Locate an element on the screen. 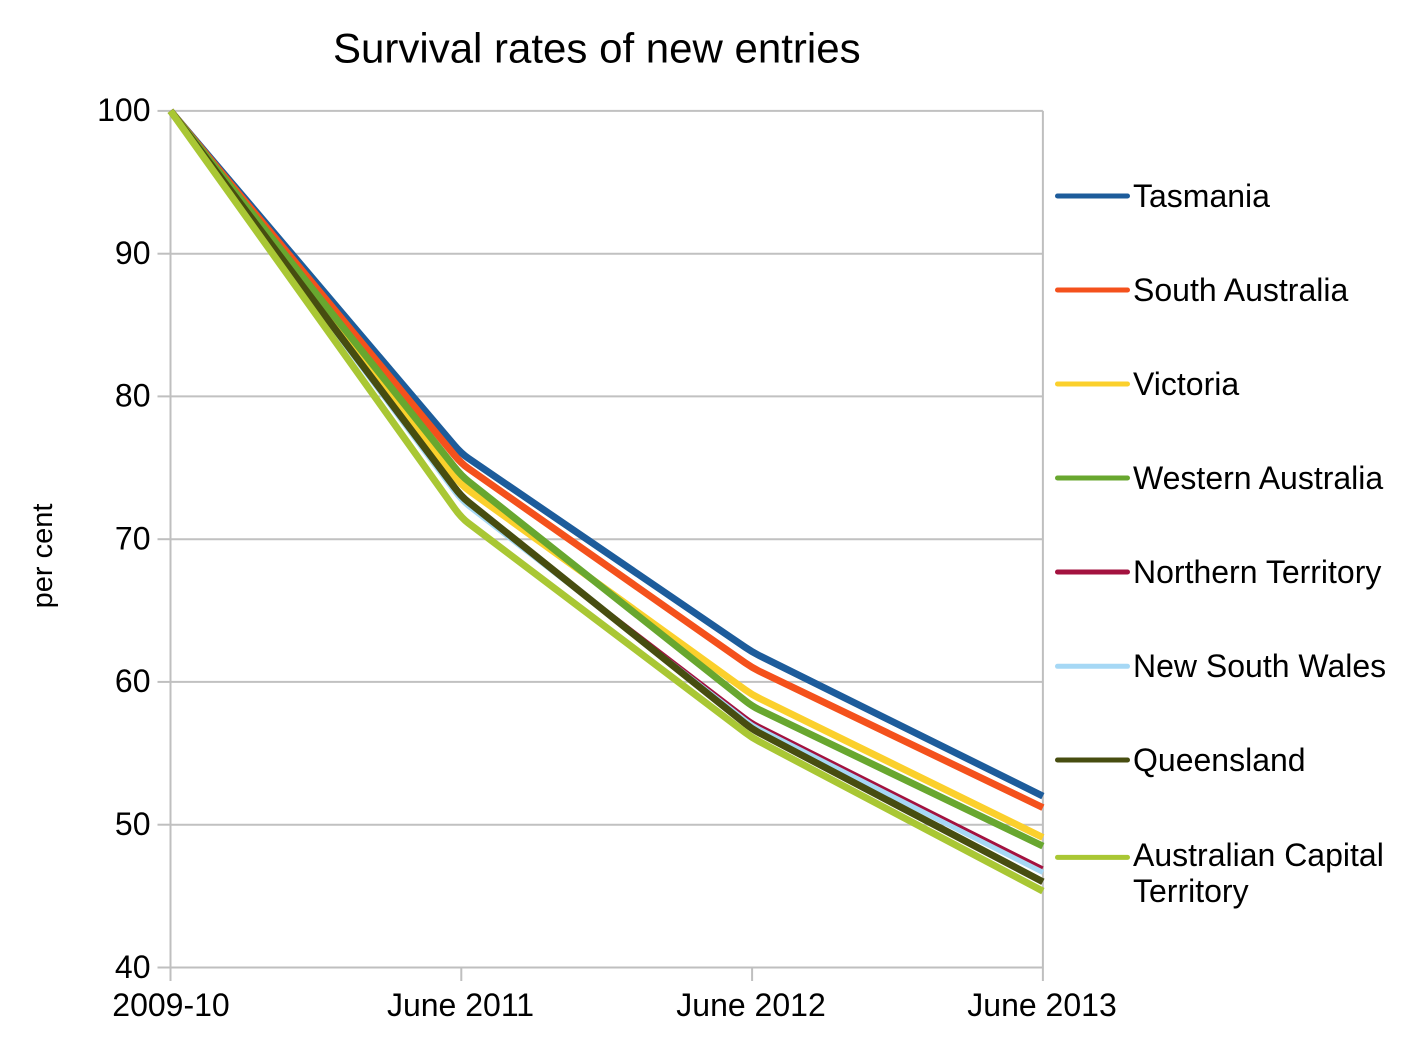 The width and height of the screenshot is (1408, 1055). svg-text: June 2013 is located at coordinates (1041, 1005).